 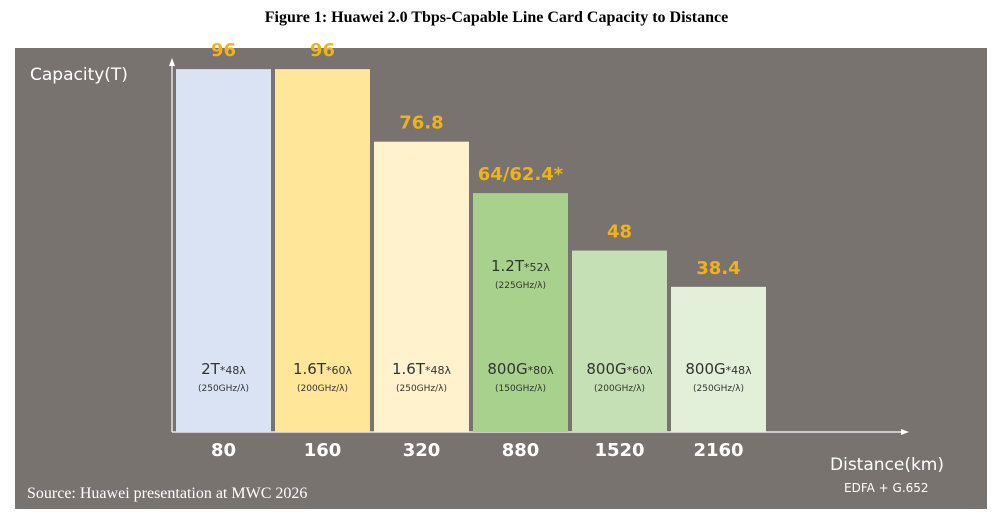 What do you see at coordinates (323, 369) in the screenshot?
I see `bar-config-160: 1.6T*60λ` at bounding box center [323, 369].